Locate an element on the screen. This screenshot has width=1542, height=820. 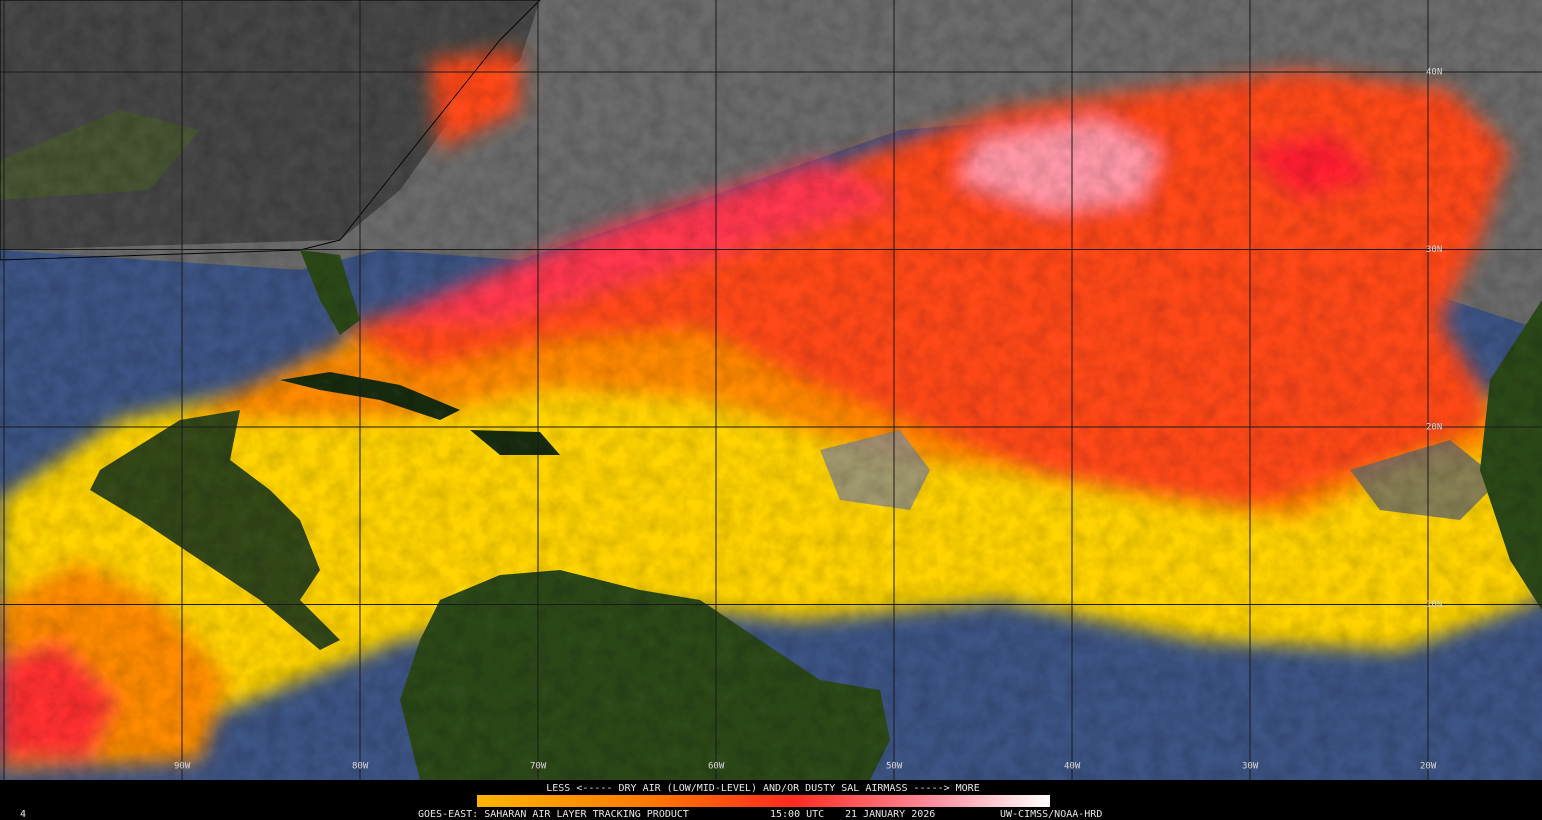
lat-label: 30N is located at coordinates (1434, 250).